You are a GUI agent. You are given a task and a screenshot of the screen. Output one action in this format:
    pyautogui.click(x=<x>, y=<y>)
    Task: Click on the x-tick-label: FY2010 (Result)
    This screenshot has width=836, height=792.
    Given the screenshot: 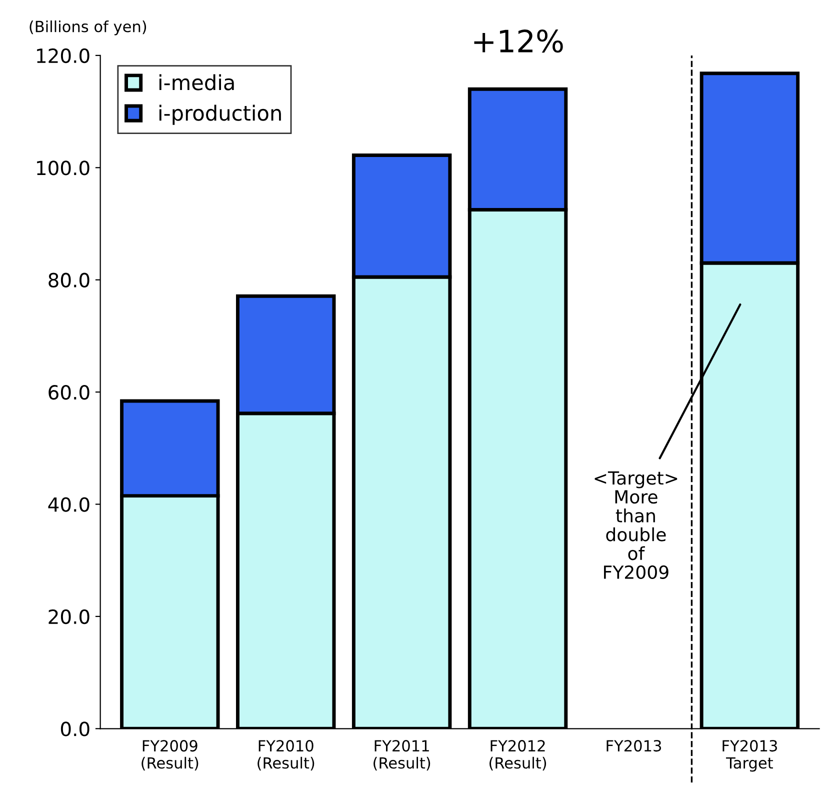 What is the action you would take?
    pyautogui.click(x=286, y=755)
    